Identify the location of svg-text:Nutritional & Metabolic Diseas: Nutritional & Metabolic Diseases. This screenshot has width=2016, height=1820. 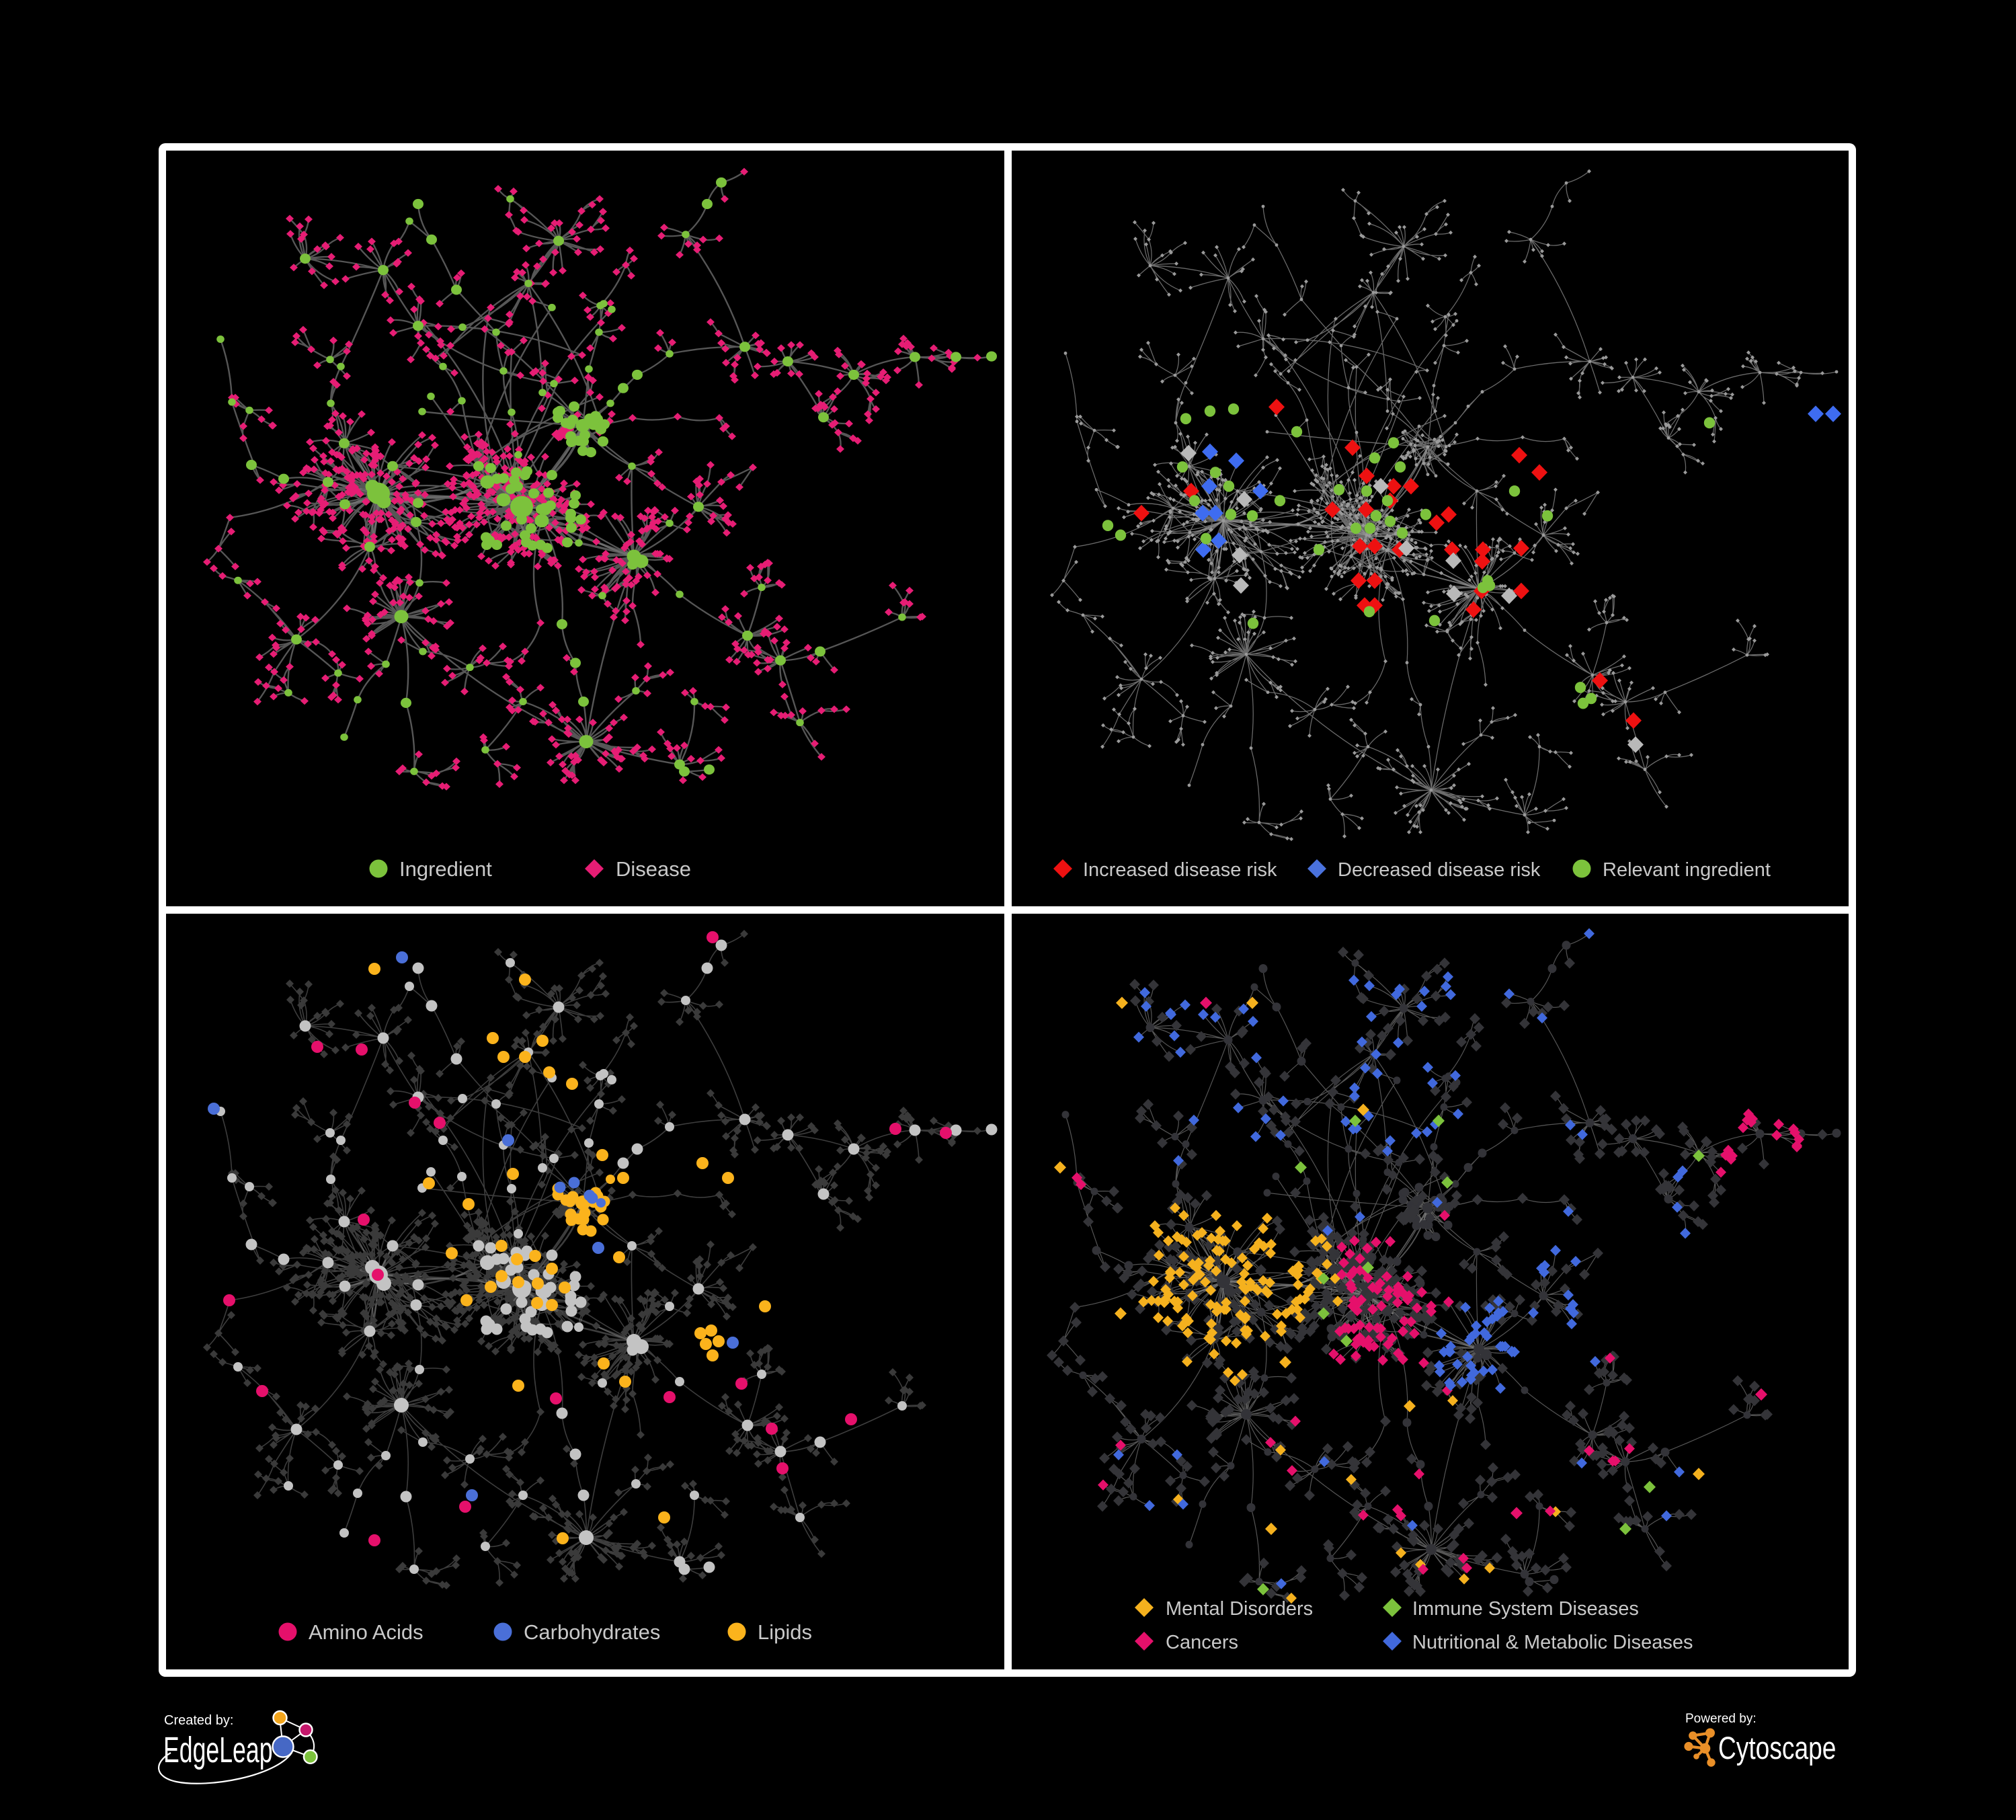
(1552, 1642).